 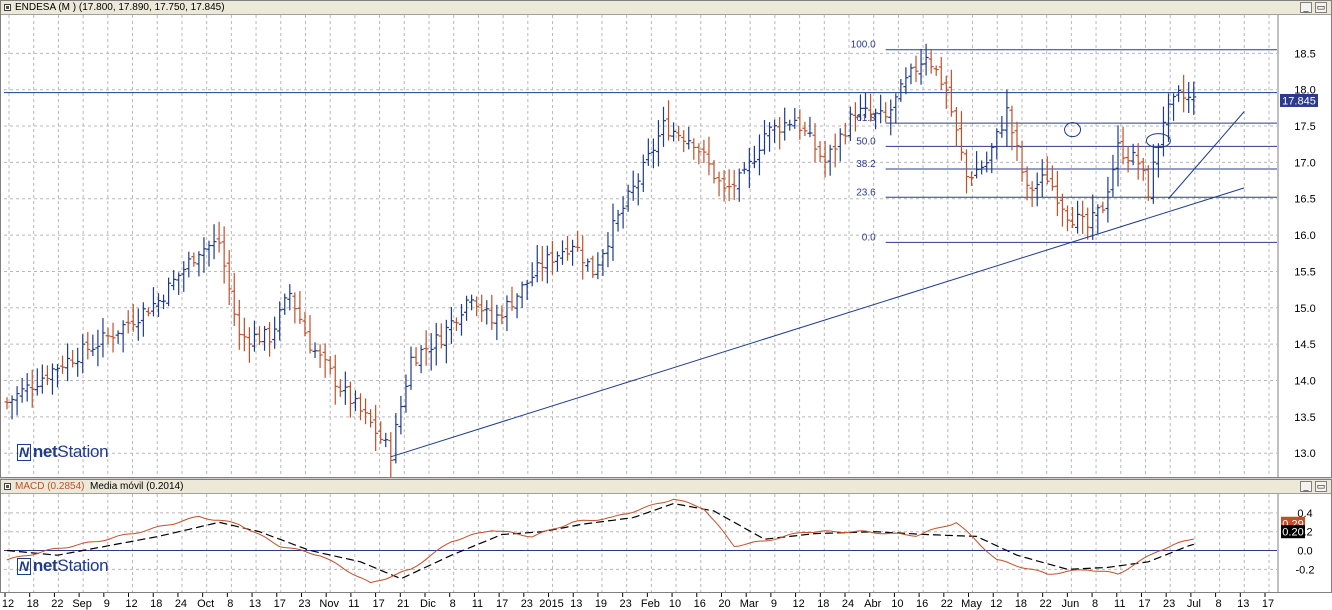 I want to click on date-tick-label: 20, so click(x=724, y=604).